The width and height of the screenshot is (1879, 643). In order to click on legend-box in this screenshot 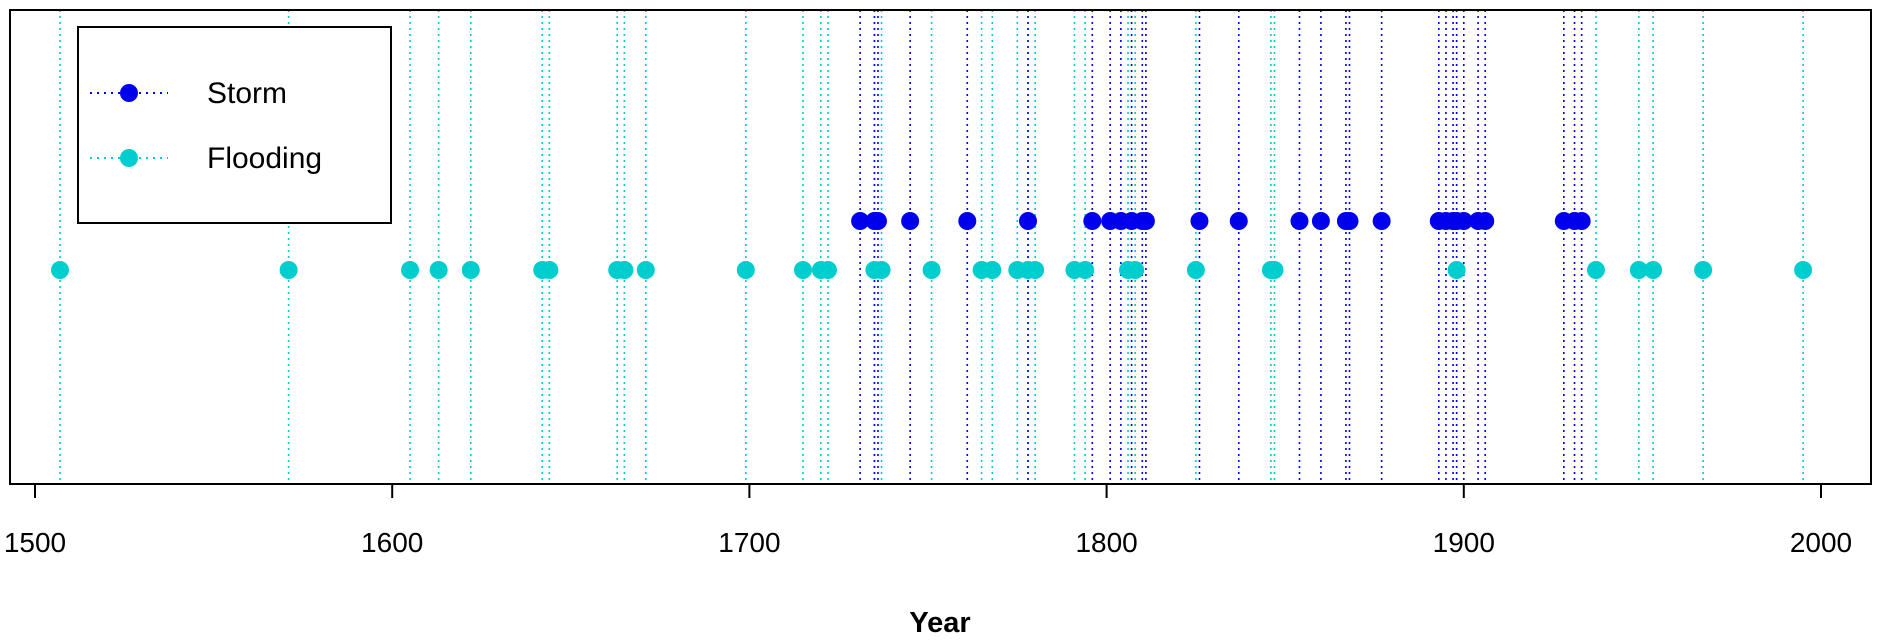, I will do `click(234, 125)`.